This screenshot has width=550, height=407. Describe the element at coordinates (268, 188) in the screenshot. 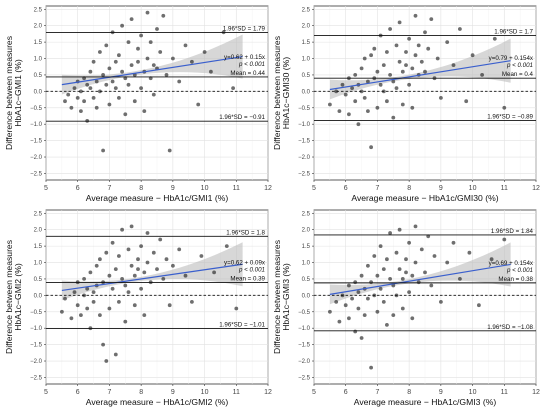

I see `x-tick-label: 12` at that location.